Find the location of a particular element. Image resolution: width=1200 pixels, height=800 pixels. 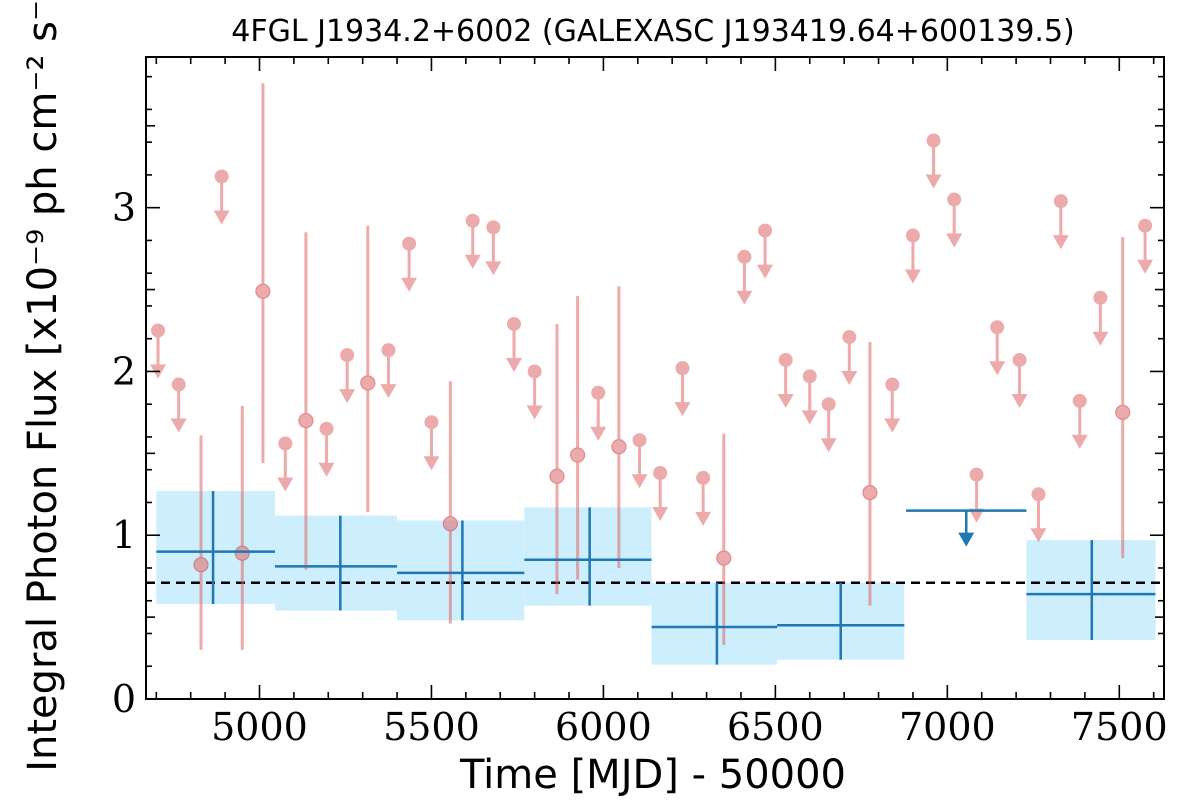

y-tick-label: 3 is located at coordinates (124, 208).